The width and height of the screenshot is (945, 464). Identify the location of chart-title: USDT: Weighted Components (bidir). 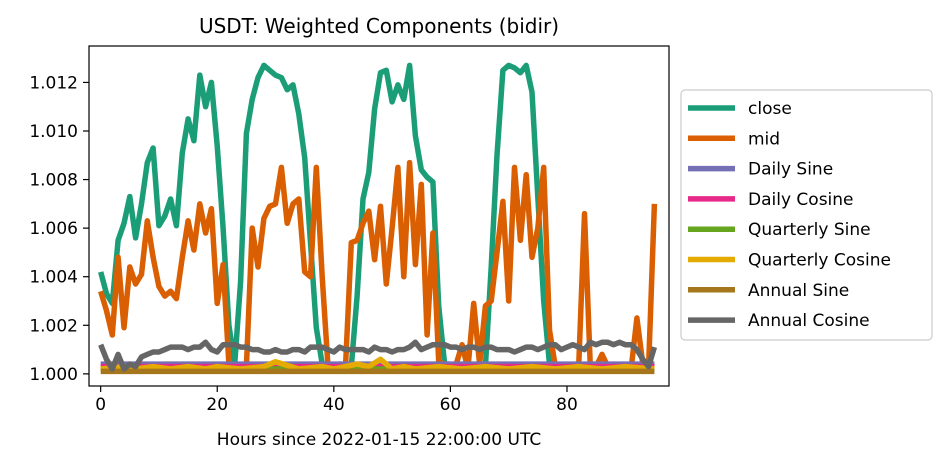
(379, 26).